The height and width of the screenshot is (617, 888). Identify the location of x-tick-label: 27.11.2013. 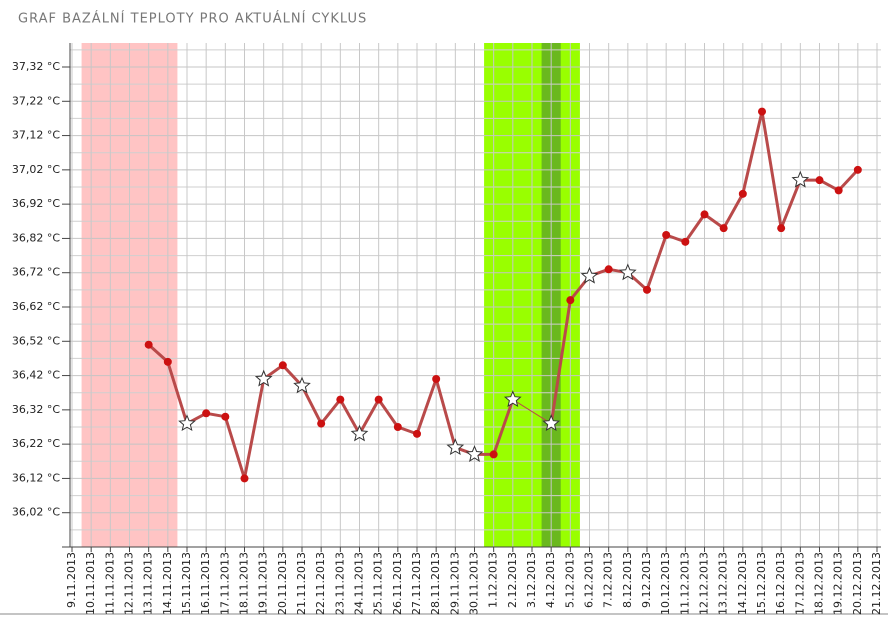
(416, 583).